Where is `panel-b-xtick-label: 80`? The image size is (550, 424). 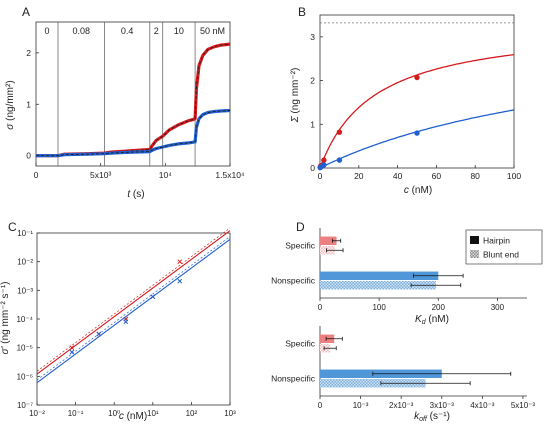 panel-b-xtick-label: 80 is located at coordinates (475, 176).